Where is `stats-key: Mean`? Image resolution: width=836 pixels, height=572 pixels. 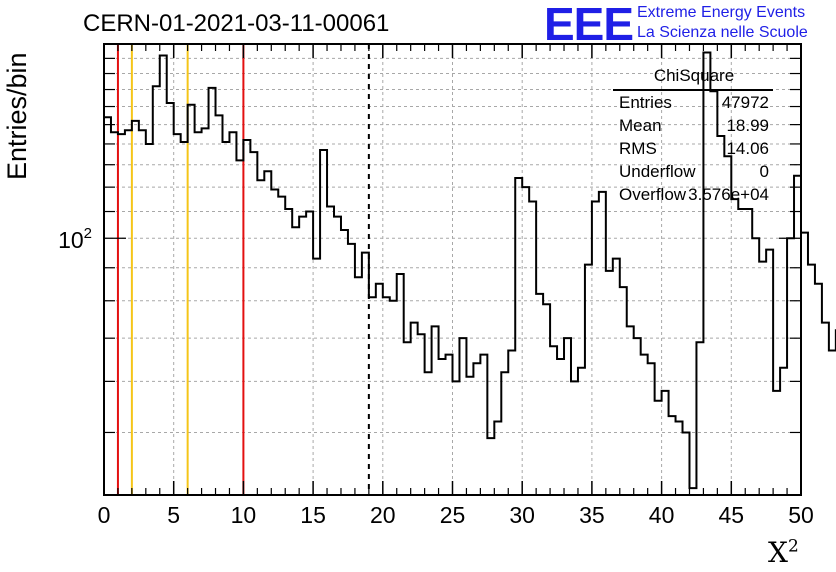
stats-key: Mean is located at coordinates (640, 125).